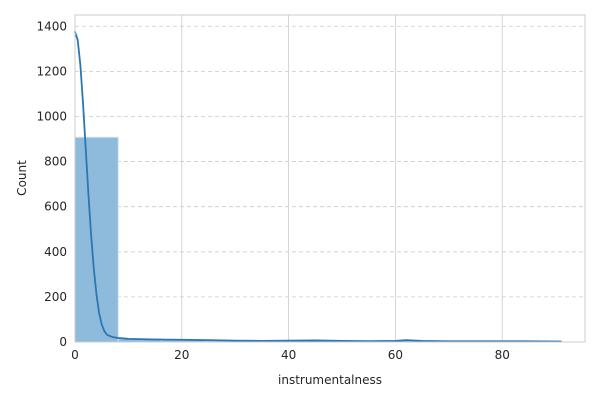 The image size is (600, 404). I want to click on y-tick-label-5: 1000, so click(51, 116).